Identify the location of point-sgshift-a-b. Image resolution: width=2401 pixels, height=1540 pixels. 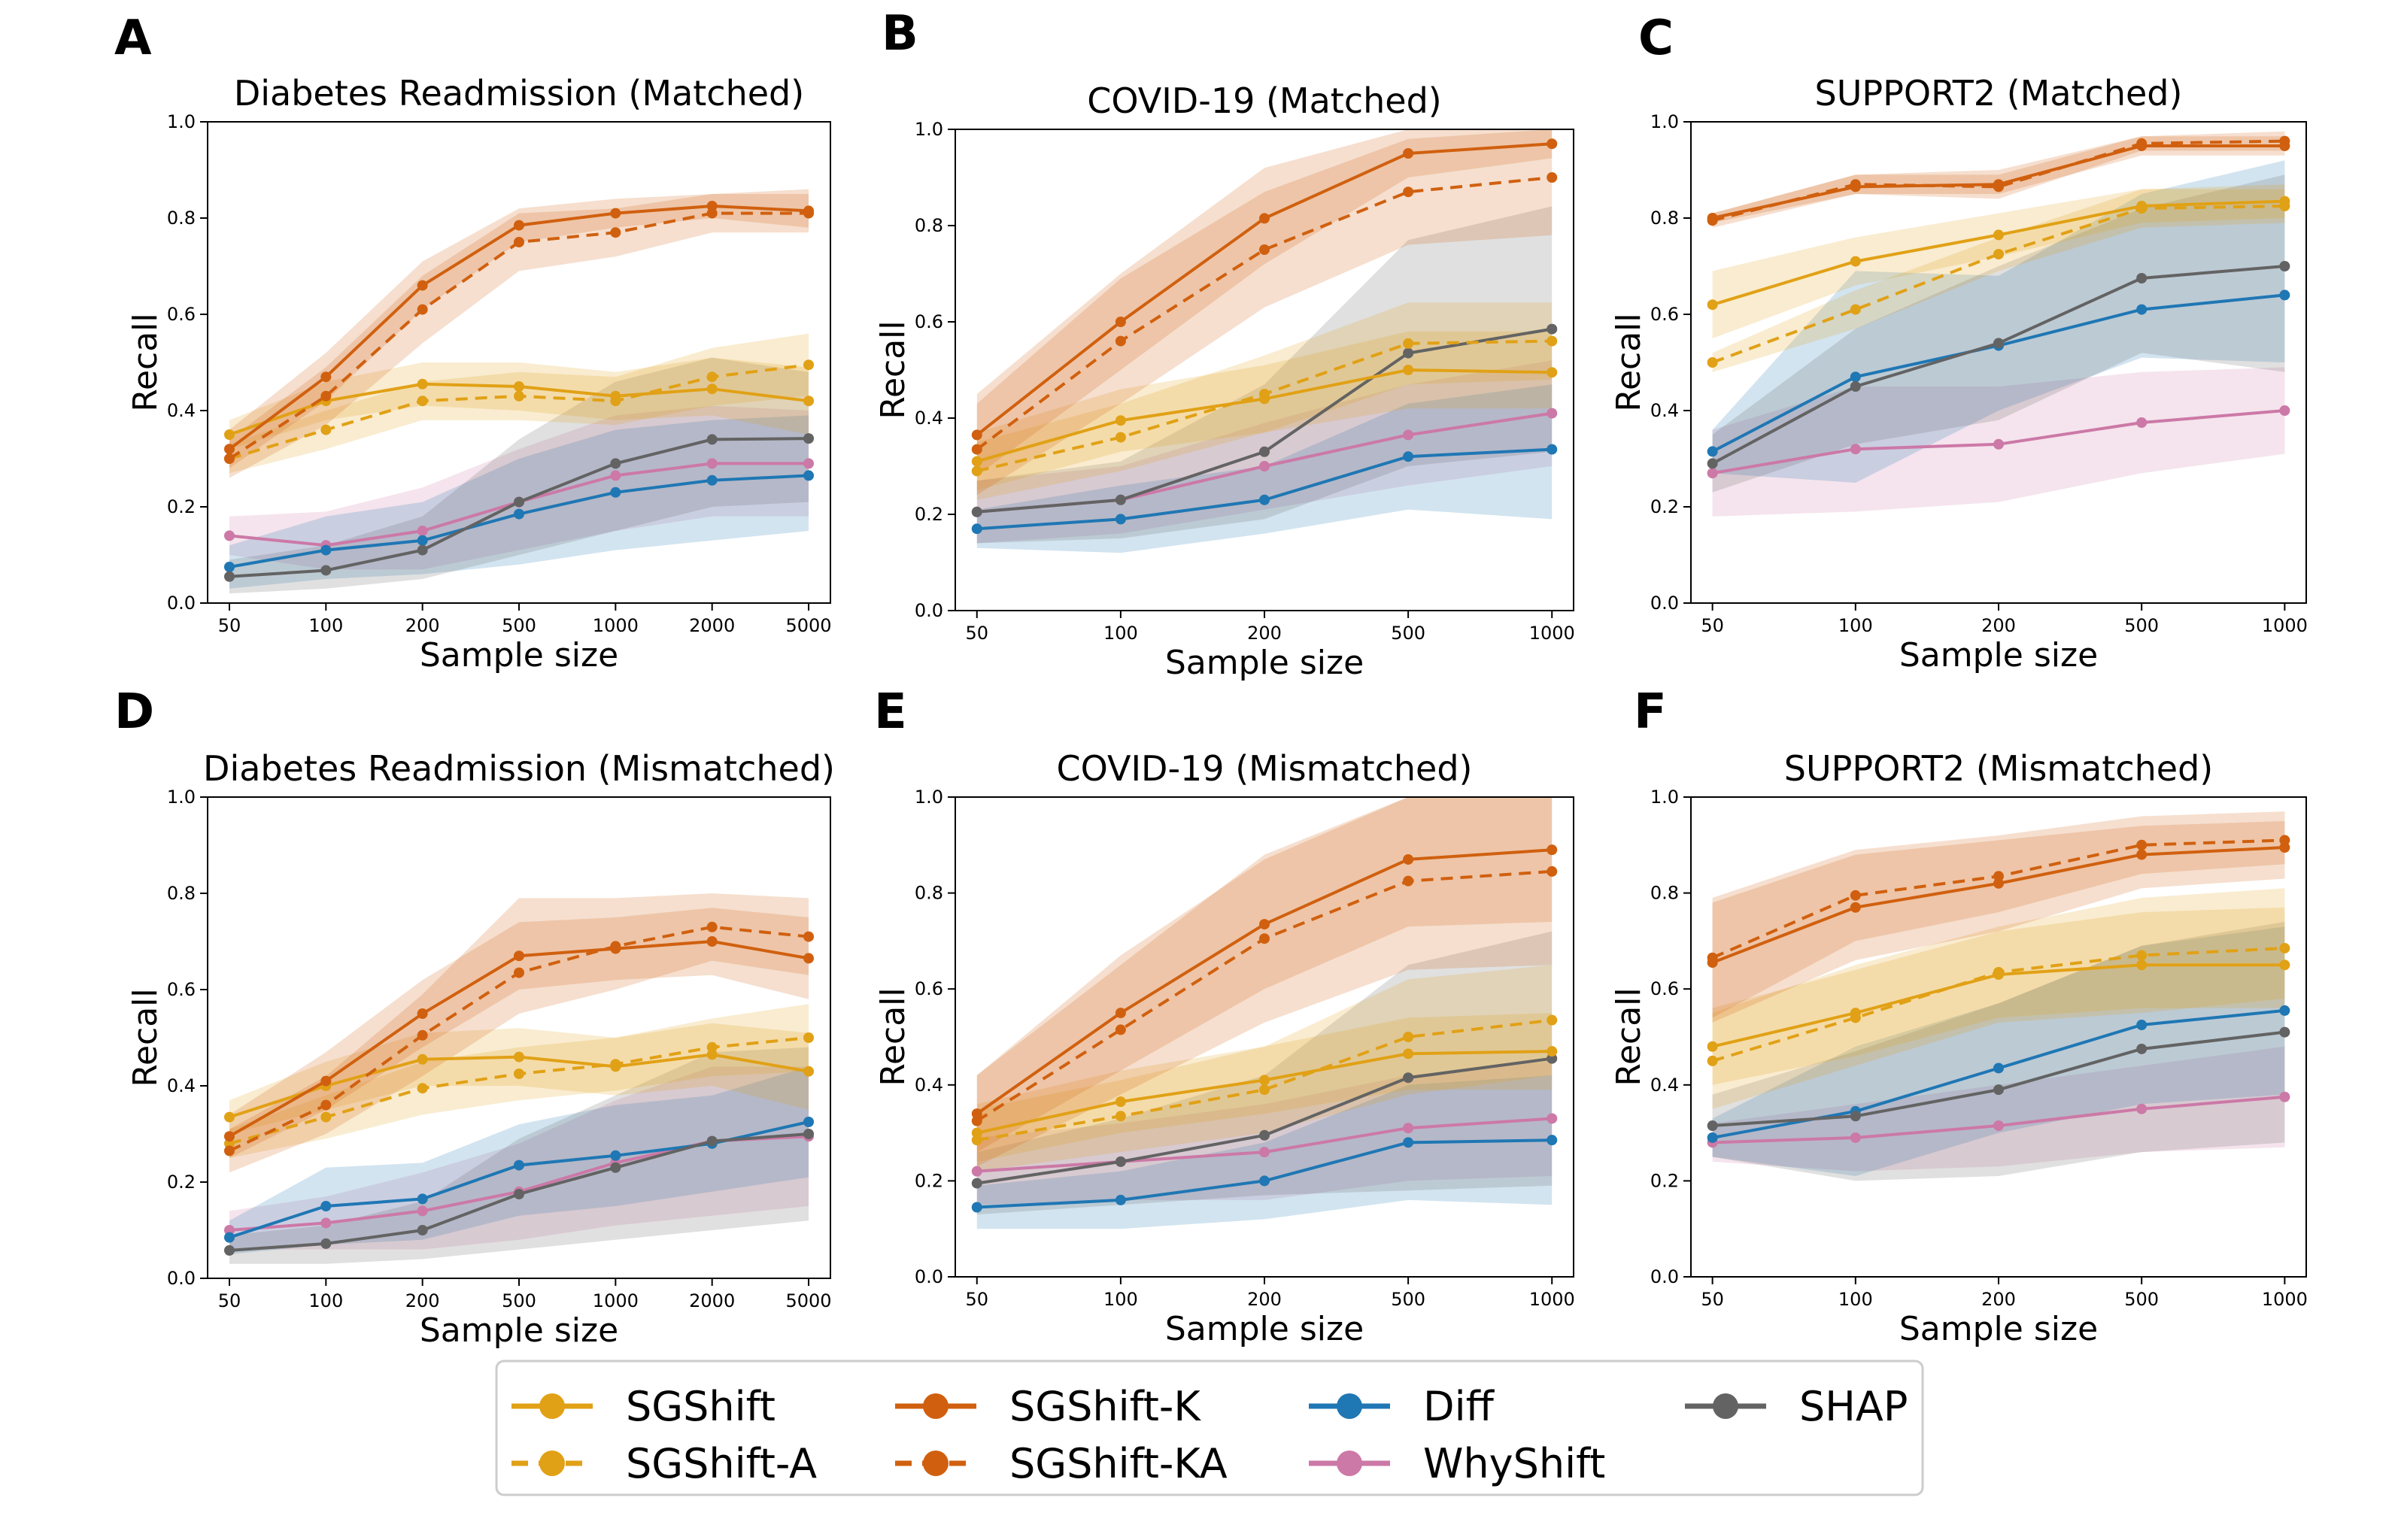
(1408, 343).